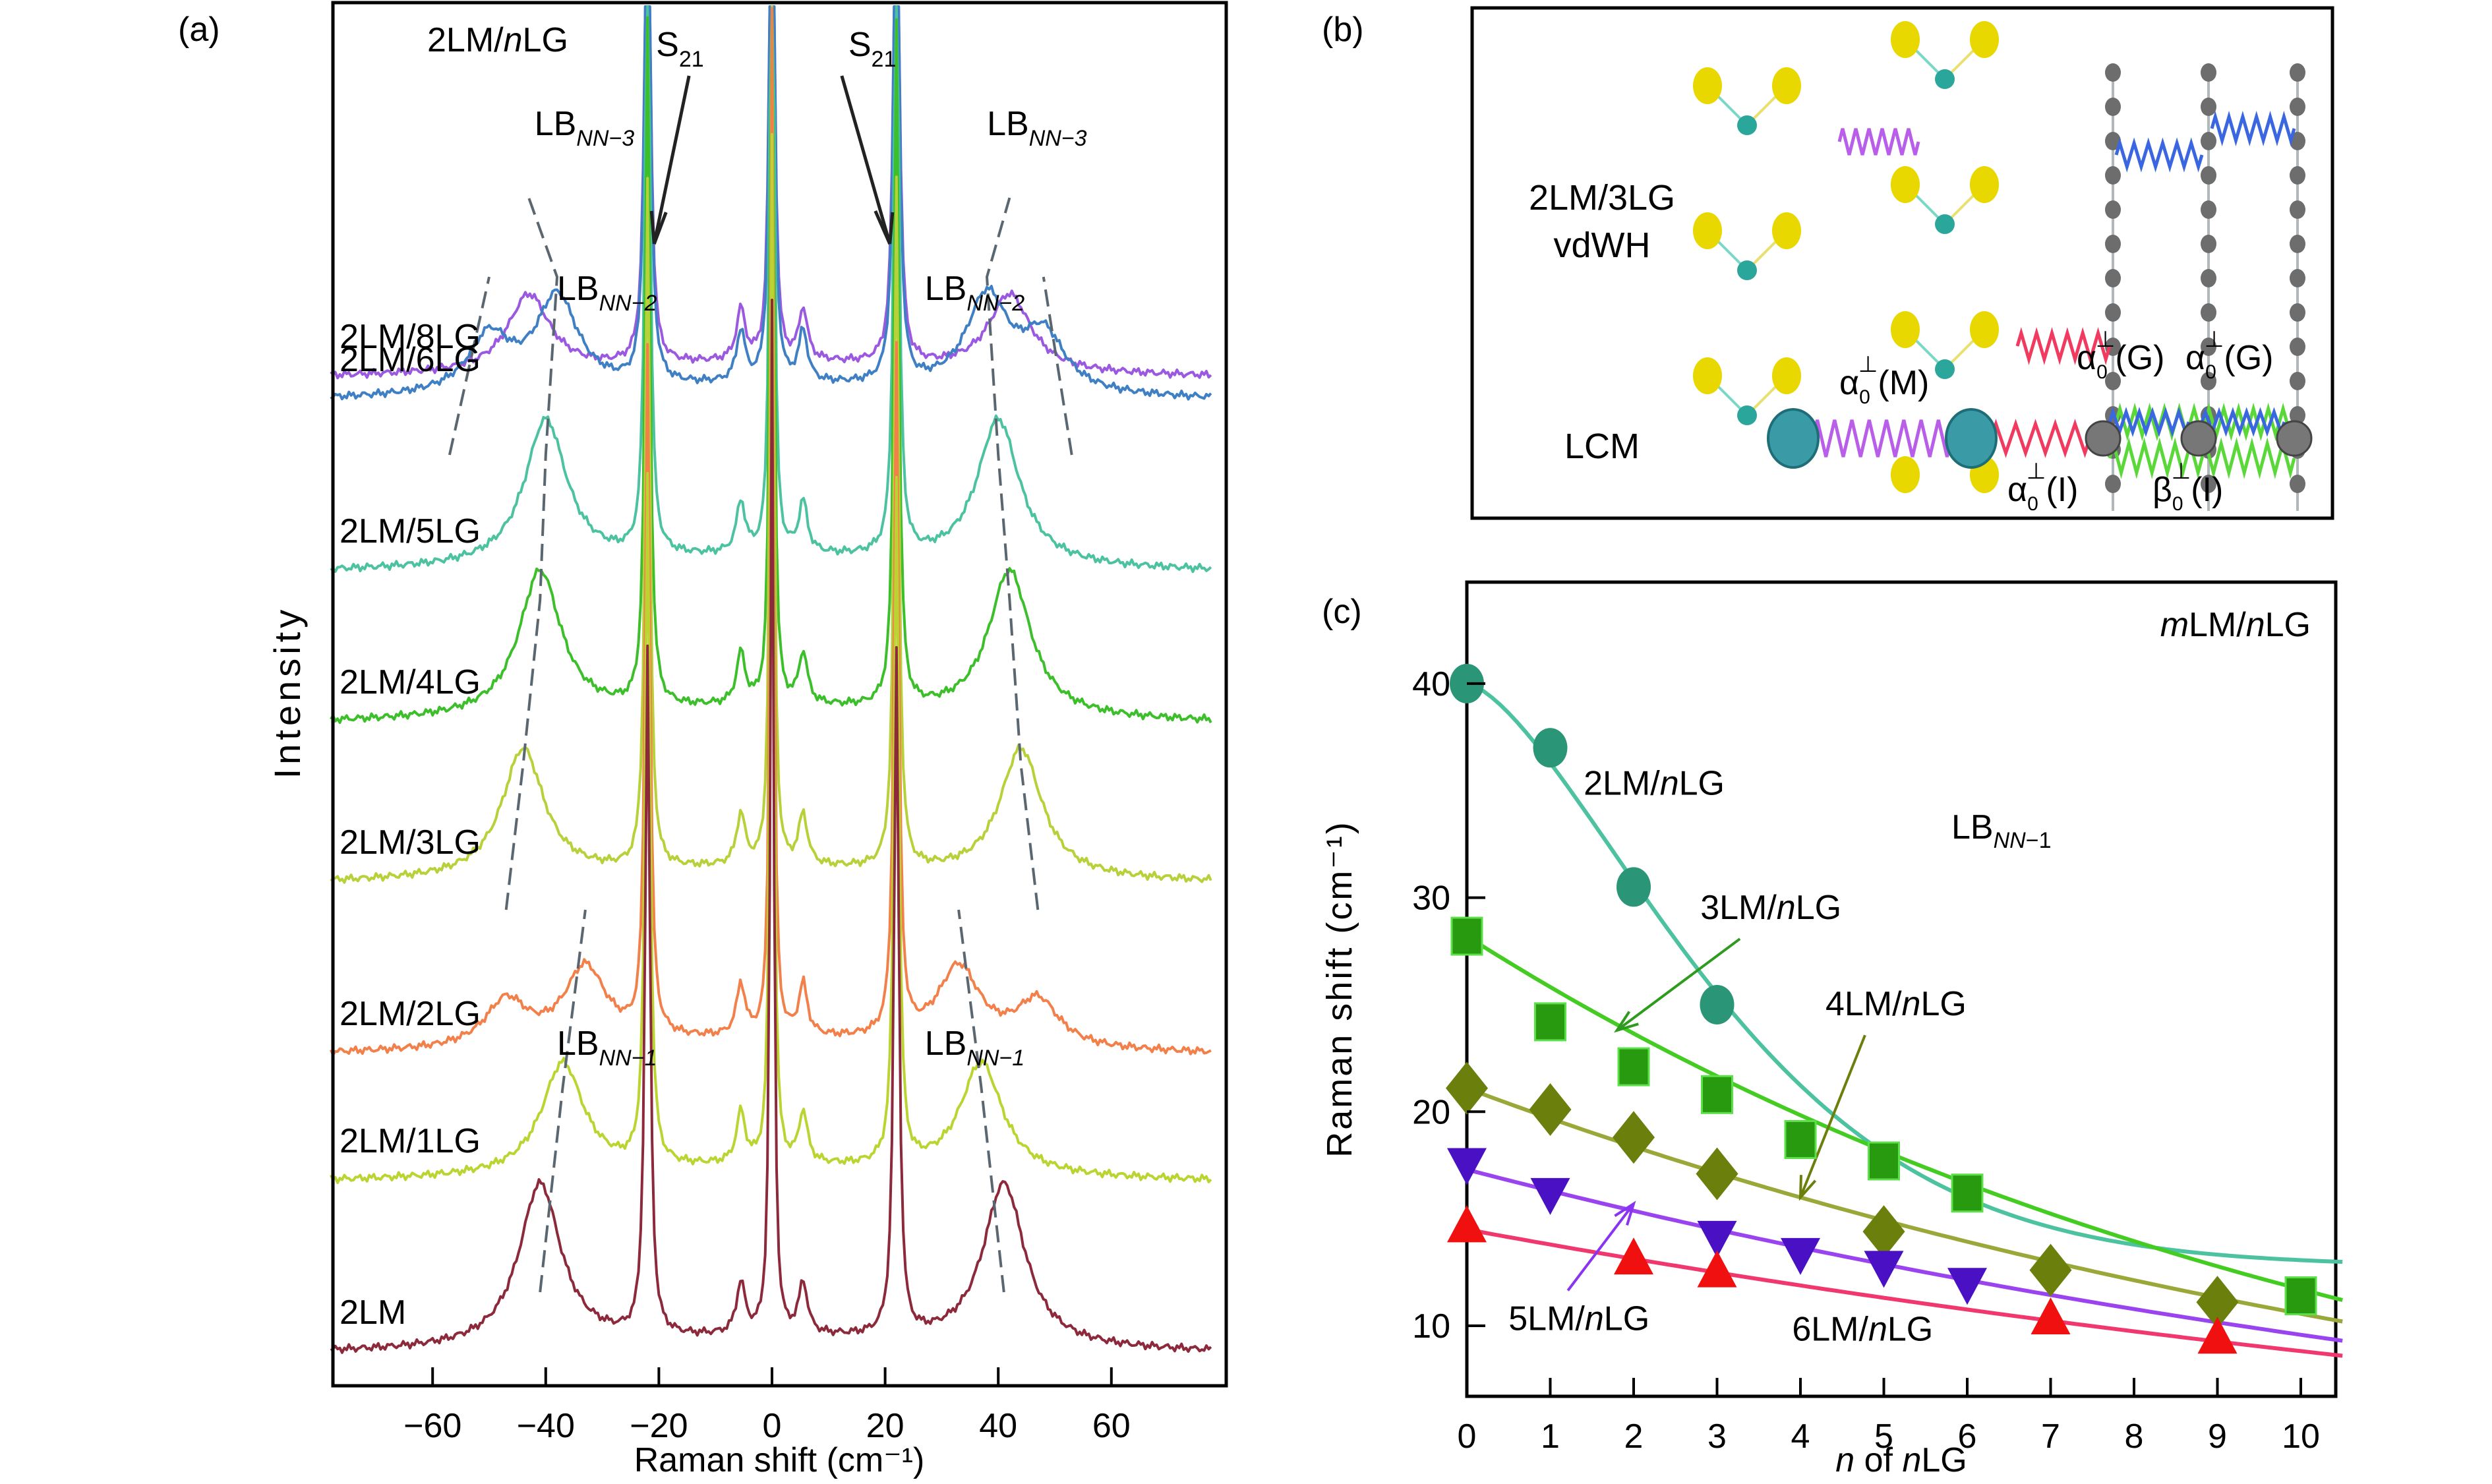 This screenshot has height=1484, width=2492. Describe the element at coordinates (975, 293) in the screenshot. I see `lb-mode-label: LBNN−2` at that location.